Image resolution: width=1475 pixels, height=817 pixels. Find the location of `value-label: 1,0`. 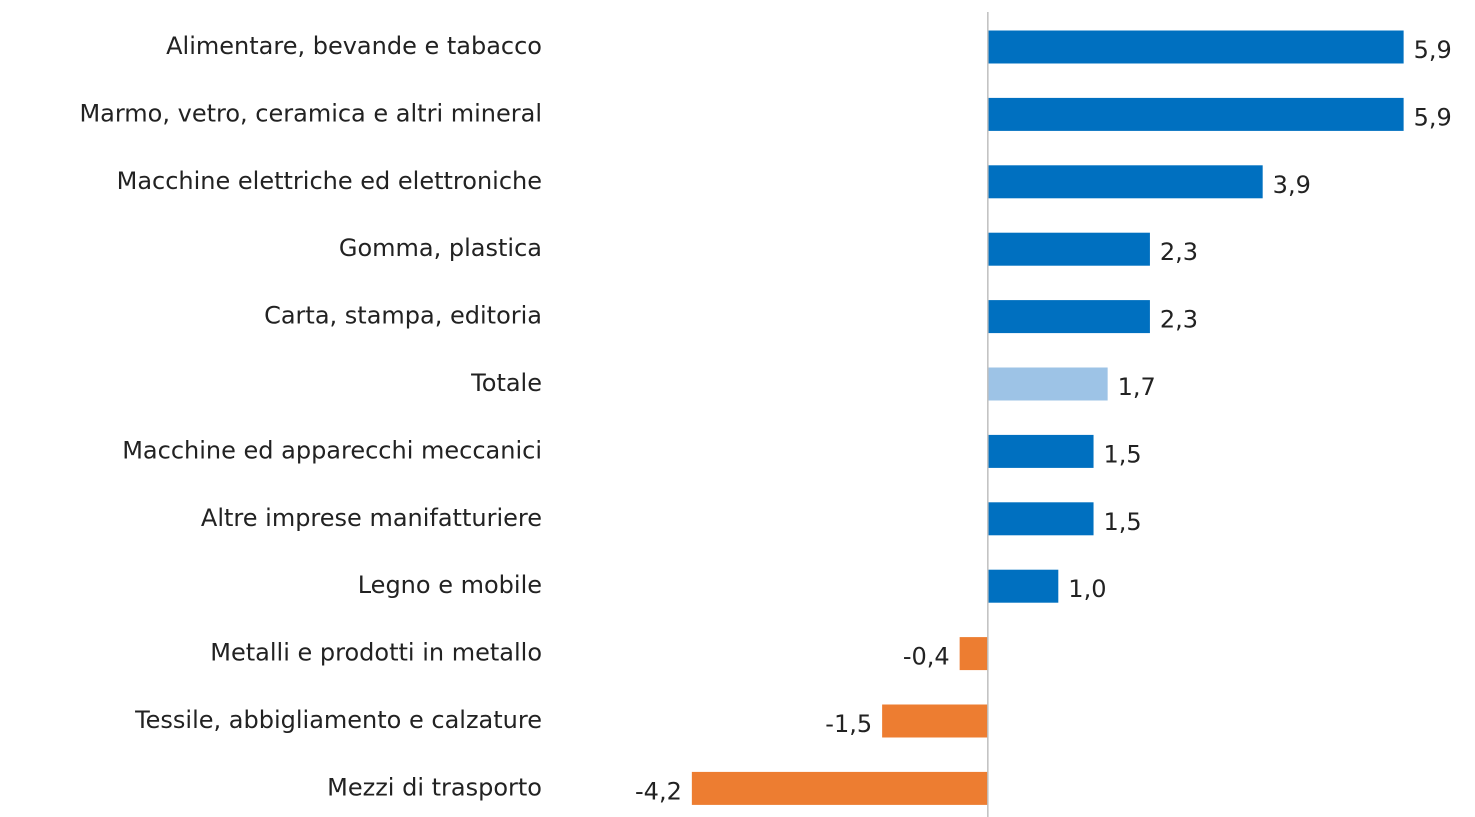

value-label: 1,0 is located at coordinates (1087, 589).